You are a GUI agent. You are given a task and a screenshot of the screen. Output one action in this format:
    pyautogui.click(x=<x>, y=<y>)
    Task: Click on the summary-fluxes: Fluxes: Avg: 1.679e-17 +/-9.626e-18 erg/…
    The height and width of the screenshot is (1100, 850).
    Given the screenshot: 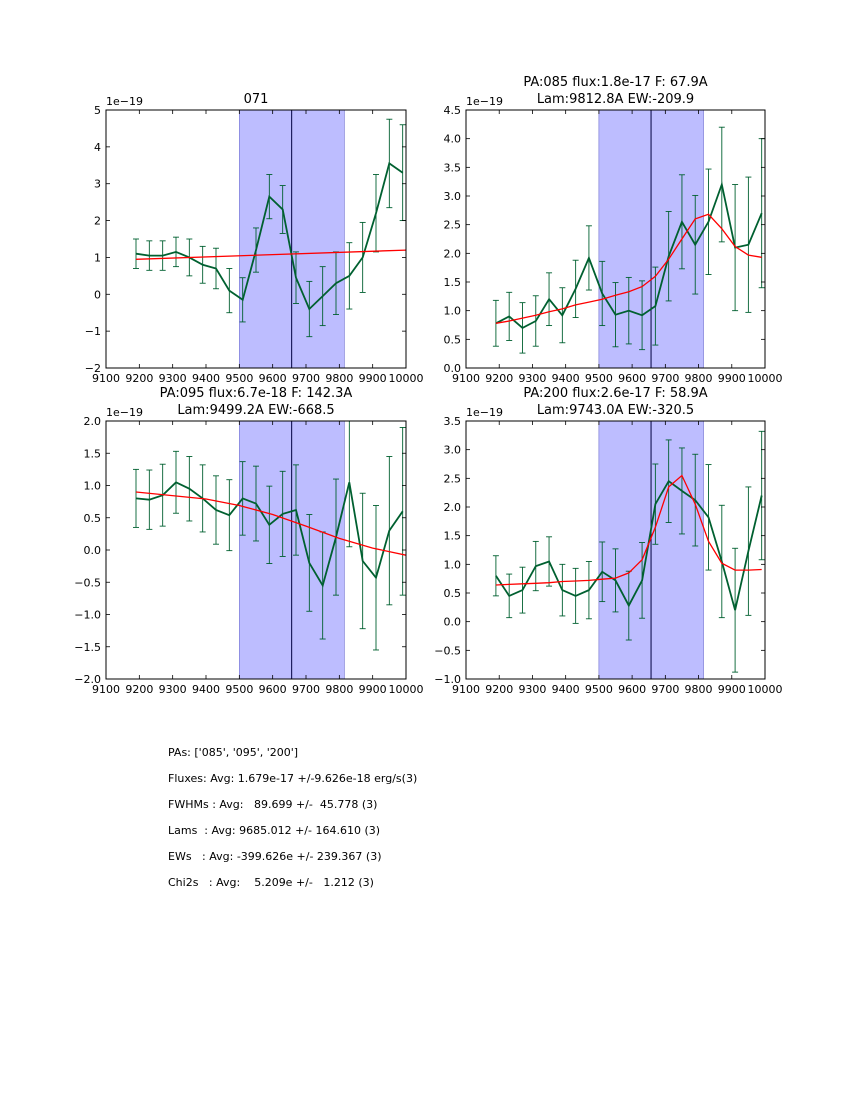 What is the action you would take?
    pyautogui.click(x=293, y=778)
    